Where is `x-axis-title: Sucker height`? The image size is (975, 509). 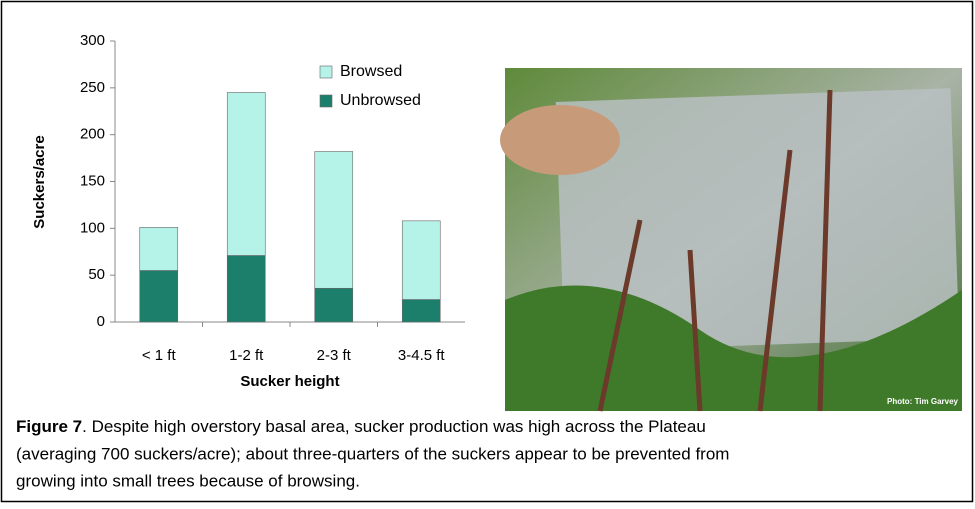
x-axis-title: Sucker height is located at coordinates (289, 381).